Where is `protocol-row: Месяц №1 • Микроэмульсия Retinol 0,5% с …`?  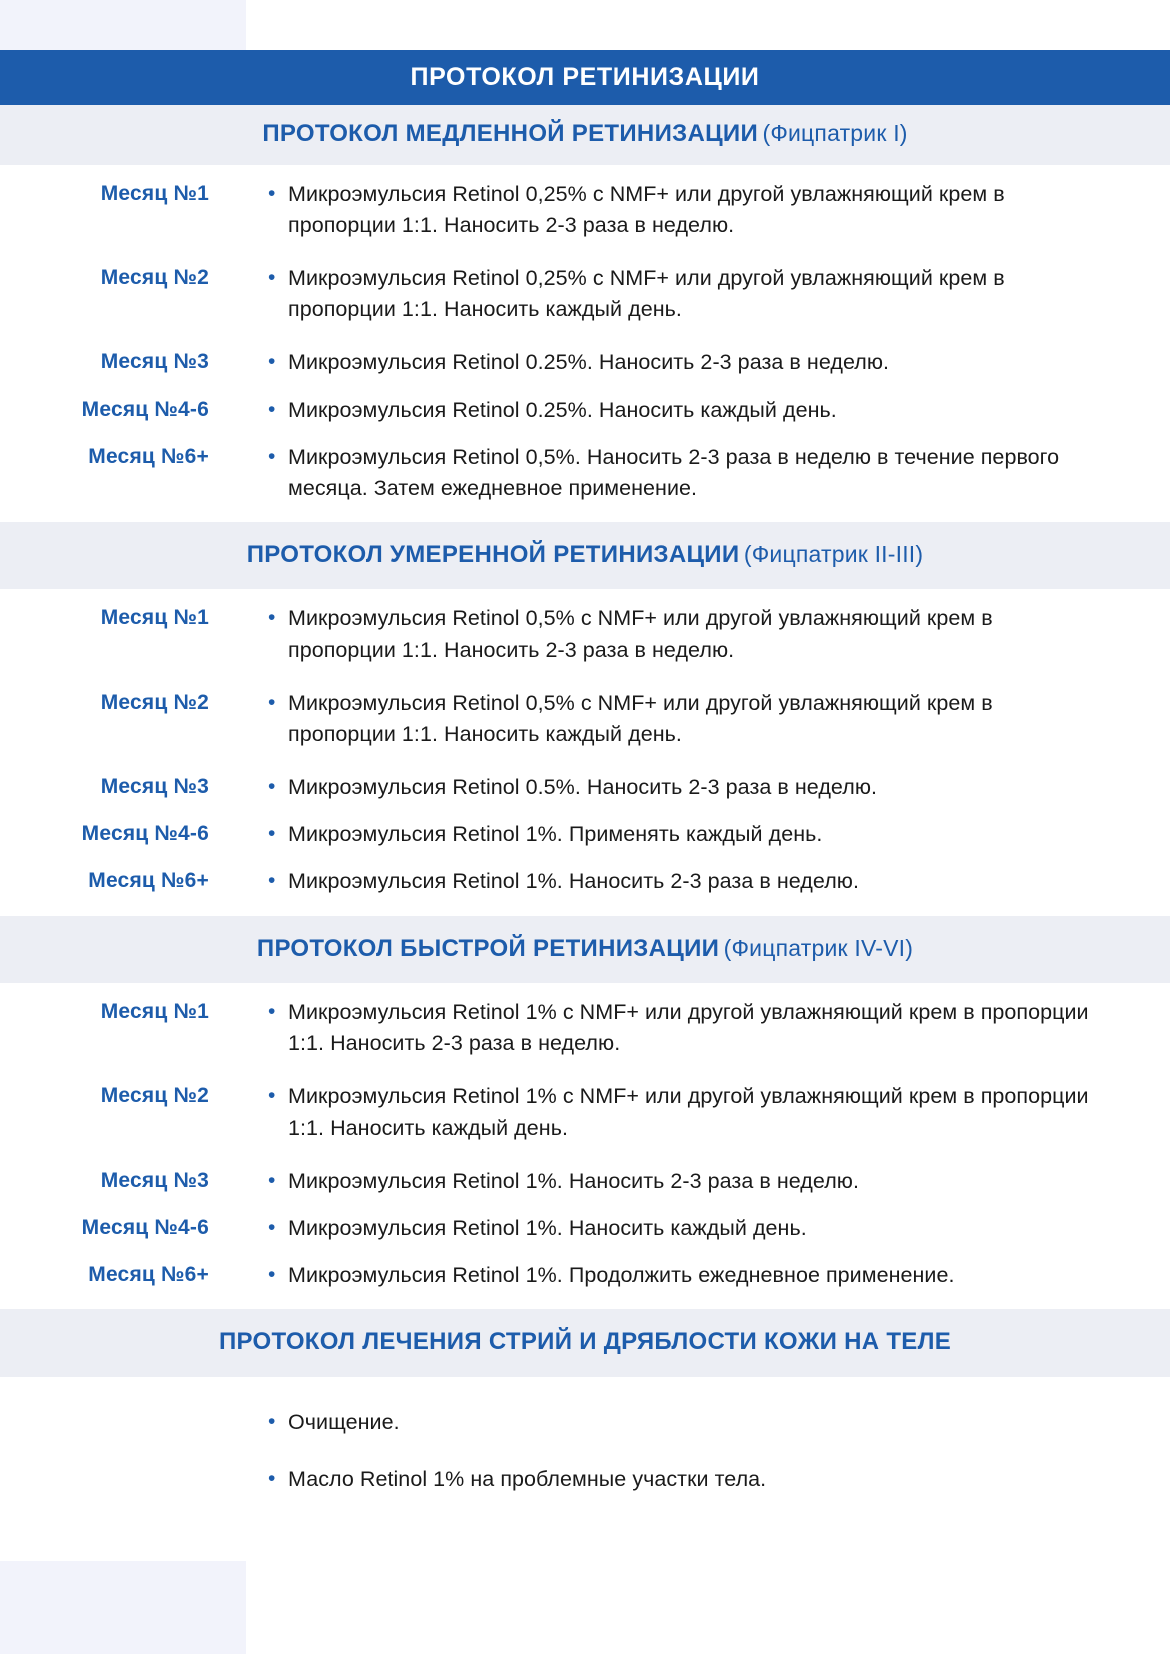 protocol-row: Месяц №1 • Микроэмульсия Retinol 0,5% с … is located at coordinates (585, 634).